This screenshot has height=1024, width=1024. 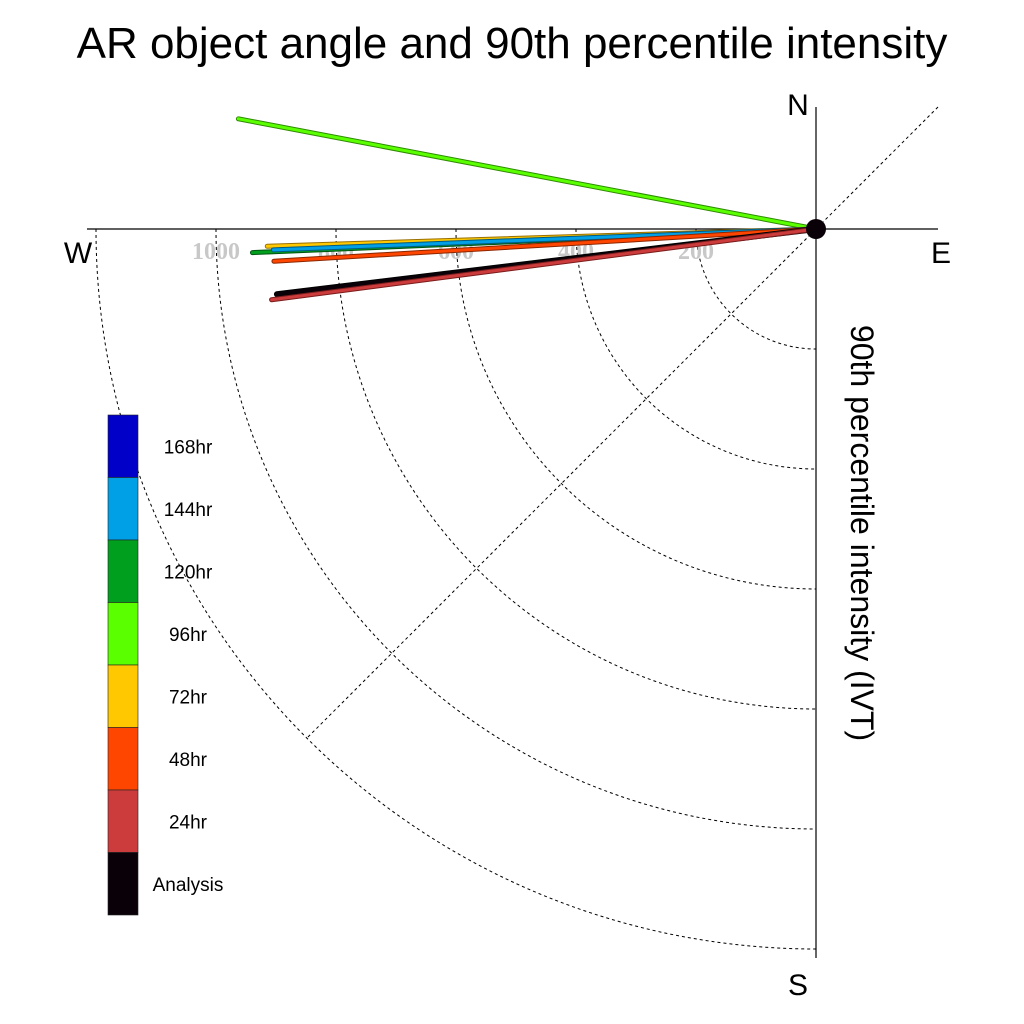 What do you see at coordinates (188, 885) in the screenshot?
I see `legend-label: Analysis` at bounding box center [188, 885].